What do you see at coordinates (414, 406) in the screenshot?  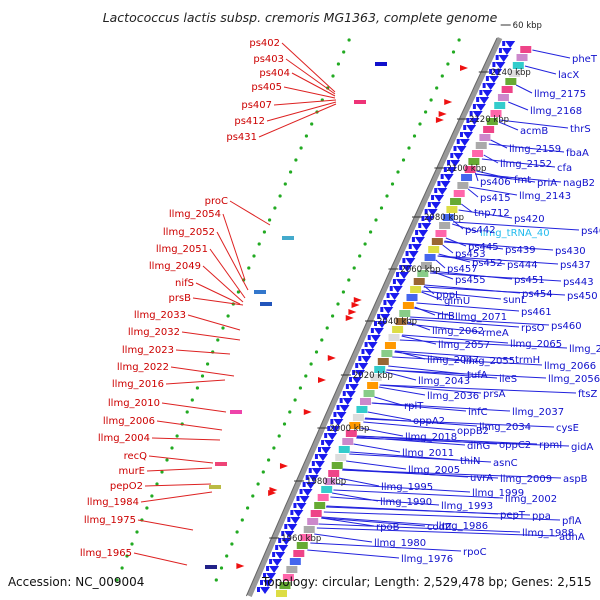 I see `reverse-gene-label: rplT` at bounding box center [414, 406].